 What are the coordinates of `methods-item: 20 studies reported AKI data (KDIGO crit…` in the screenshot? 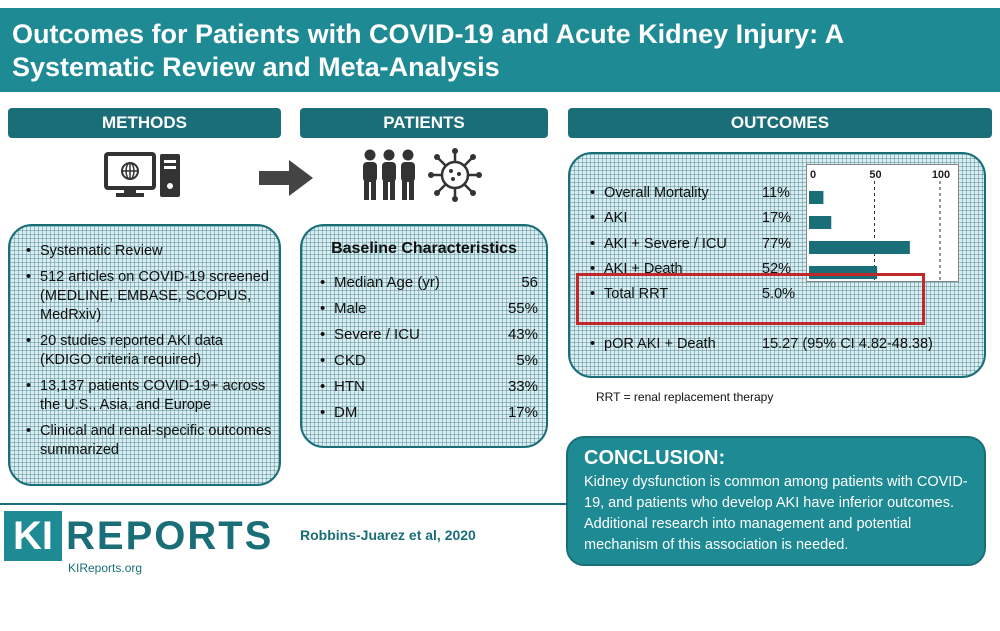 It's located at (148, 351).